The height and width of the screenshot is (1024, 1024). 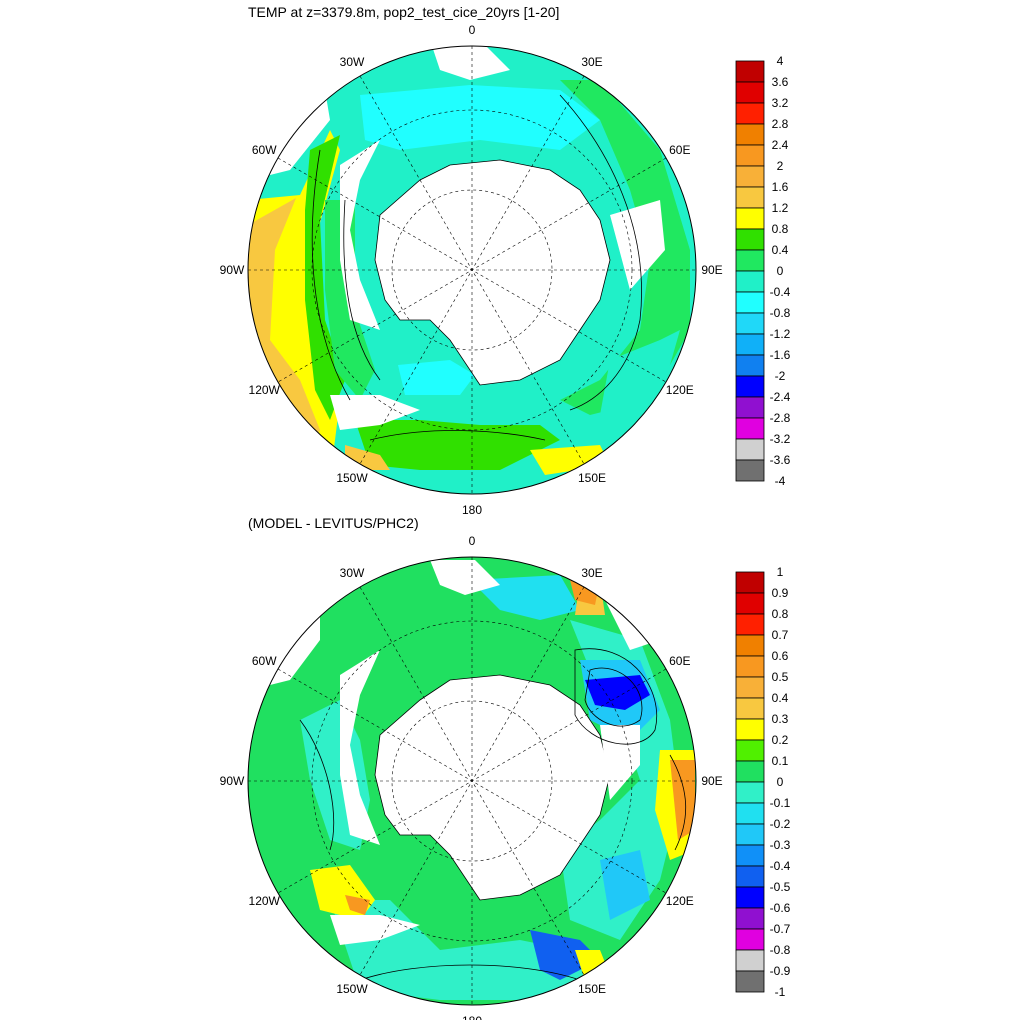 I want to click on colorbar-label: 1, so click(x=780, y=572).